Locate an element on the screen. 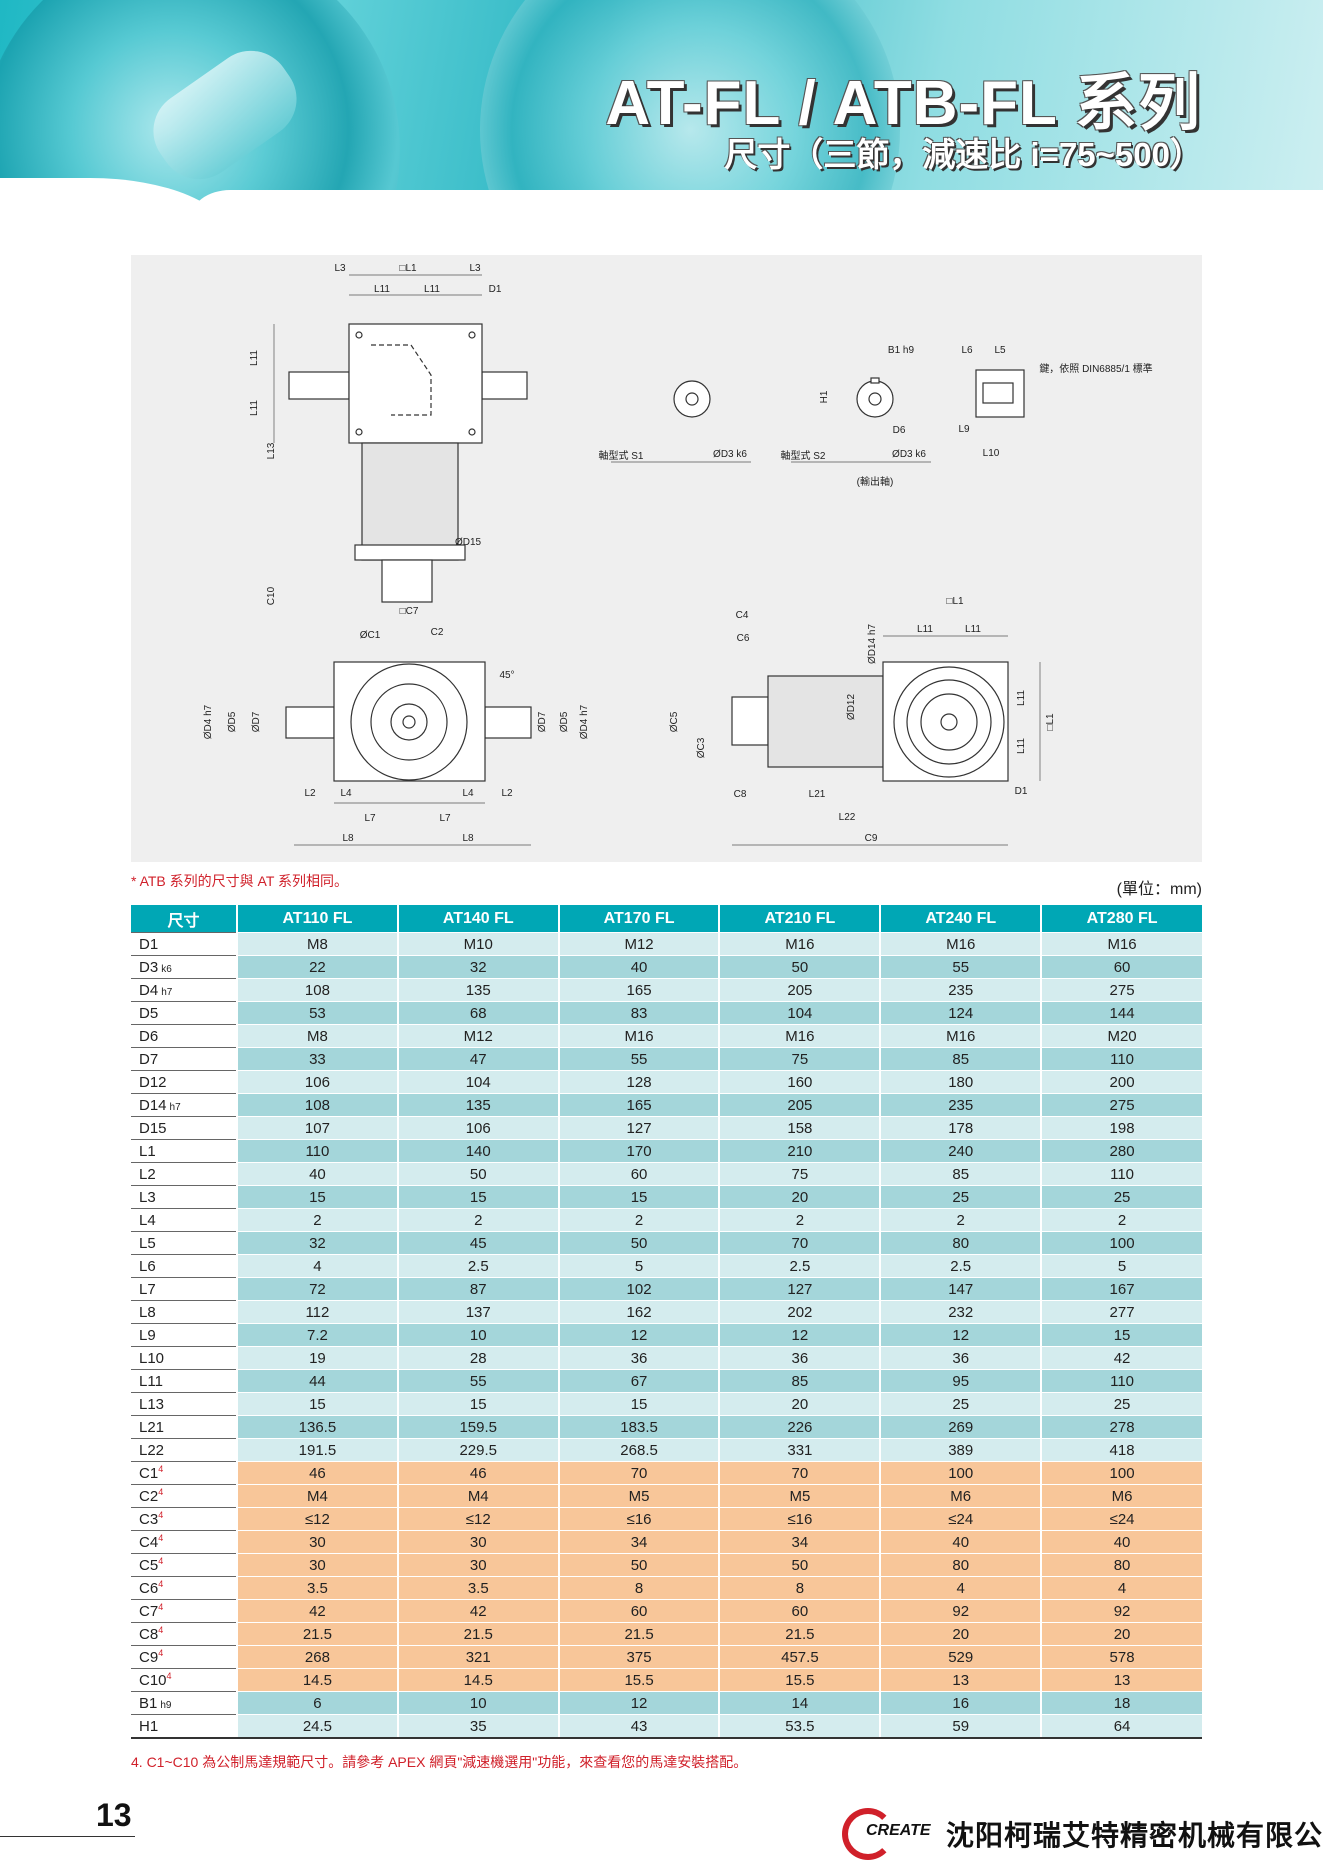 The width and height of the screenshot is (1323, 1871). table-row: L2 40 50 60 75 85 110 is located at coordinates (666, 1174).